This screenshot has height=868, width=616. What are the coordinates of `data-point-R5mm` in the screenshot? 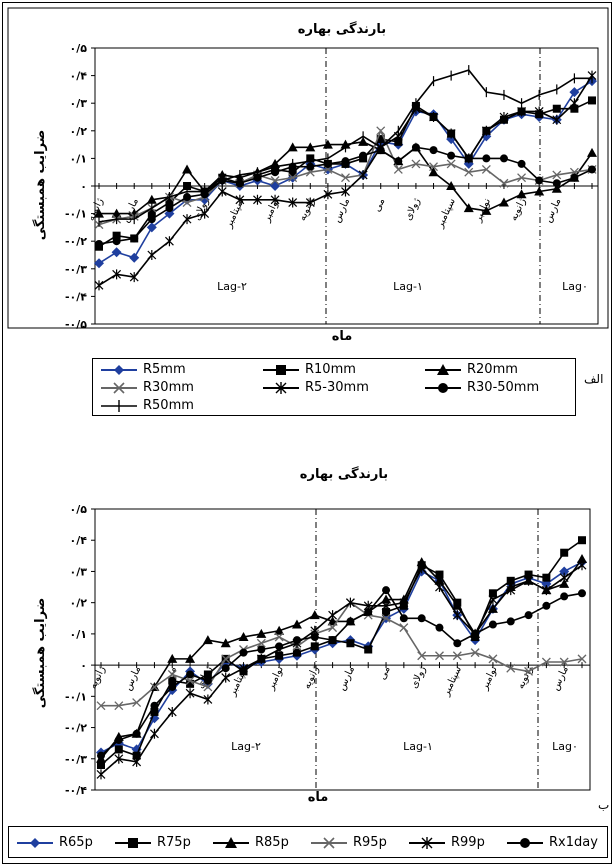 It's located at (99, 263).